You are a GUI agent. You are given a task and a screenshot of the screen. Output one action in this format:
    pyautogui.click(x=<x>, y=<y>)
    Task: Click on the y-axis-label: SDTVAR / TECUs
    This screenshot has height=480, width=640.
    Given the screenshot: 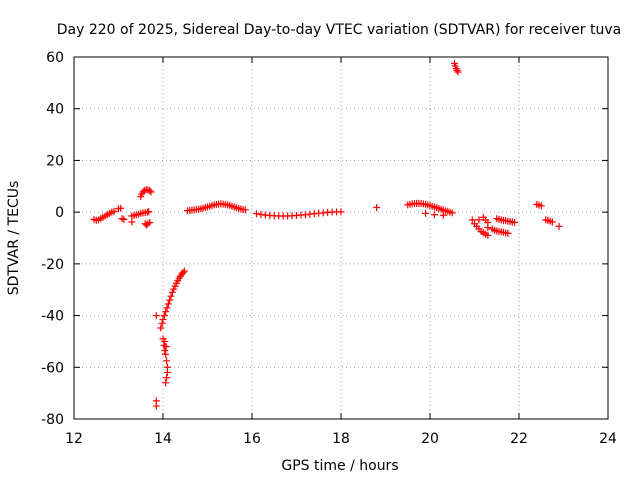 What is the action you would take?
    pyautogui.click(x=14, y=238)
    